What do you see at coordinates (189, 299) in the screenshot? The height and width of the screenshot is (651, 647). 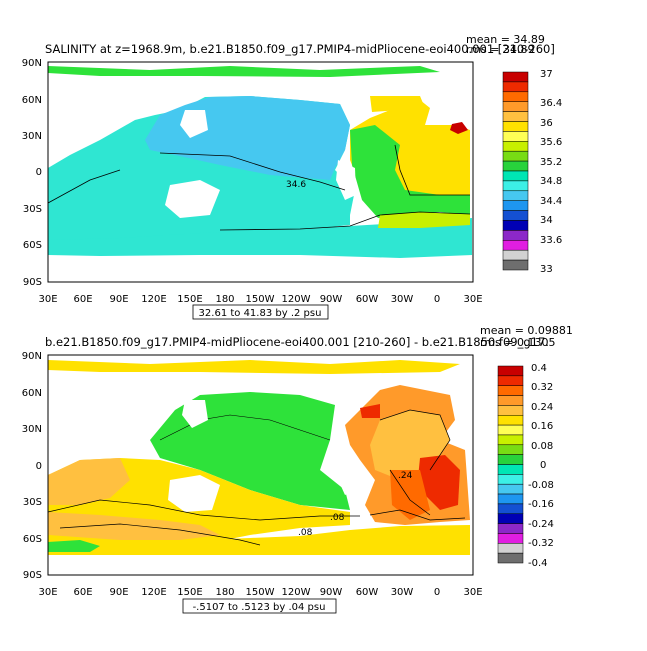 I see `lon-tick: 150E` at bounding box center [189, 299].